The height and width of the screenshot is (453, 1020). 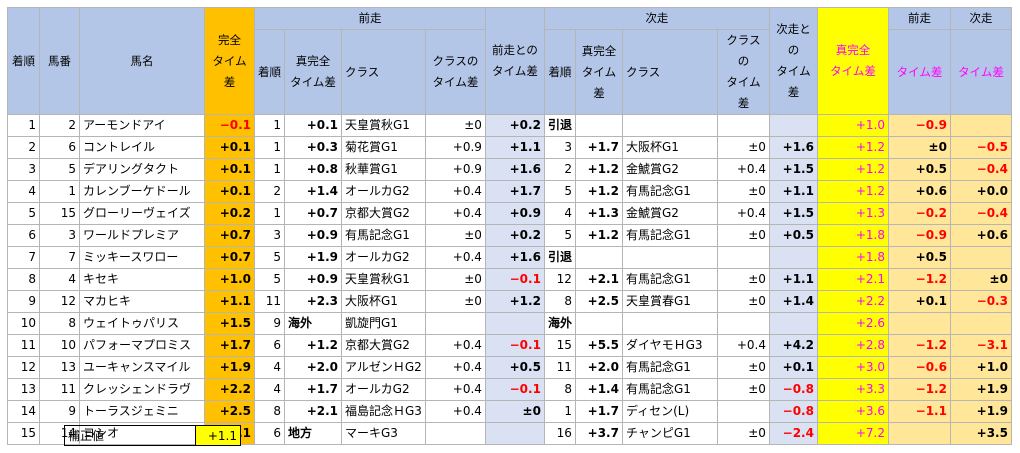 I want to click on cell-next-diff: +1.1, so click(x=793, y=279).